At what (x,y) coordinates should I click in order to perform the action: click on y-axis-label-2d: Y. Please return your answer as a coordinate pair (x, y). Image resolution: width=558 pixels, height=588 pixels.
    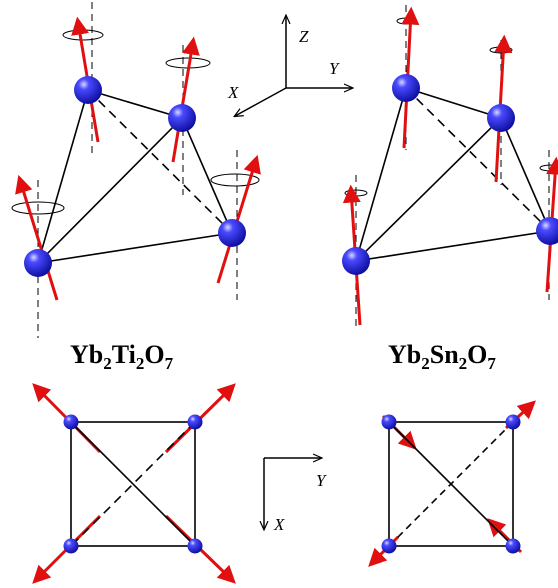
    Looking at the image, I should click on (321, 480).